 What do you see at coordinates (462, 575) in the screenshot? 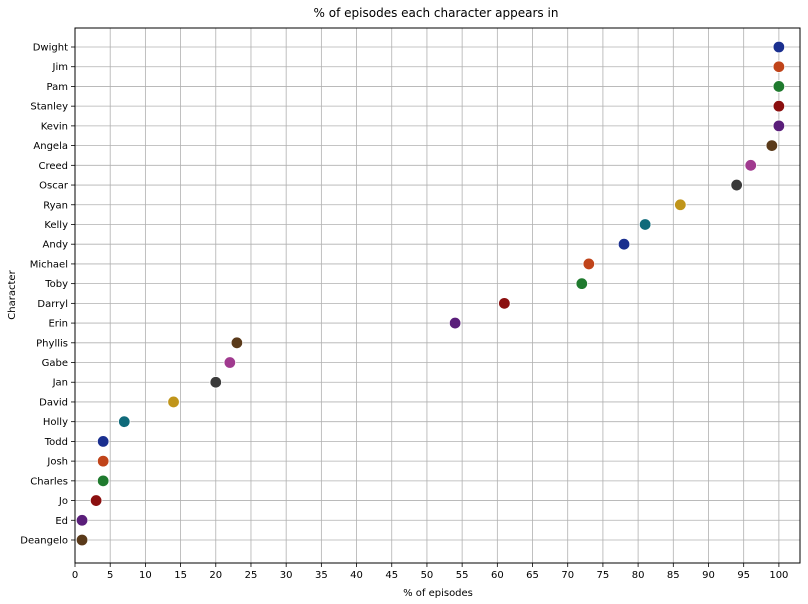
I see `x-tick-label: 55` at bounding box center [462, 575].